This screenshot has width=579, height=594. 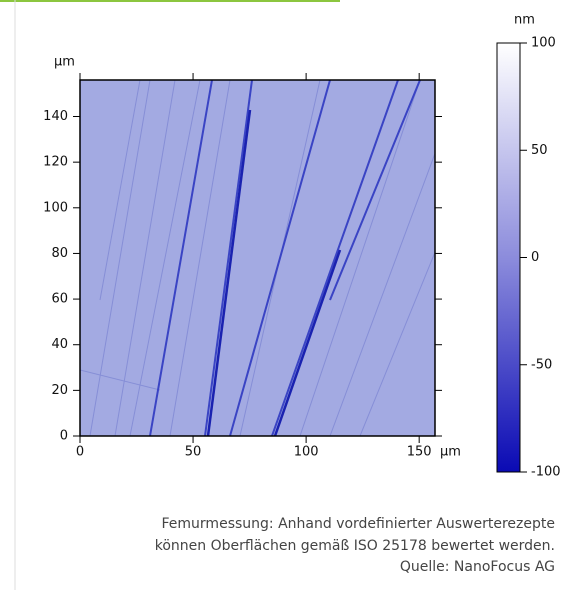 What do you see at coordinates (59, 390) in the screenshot?
I see `y-tick-label: 20` at bounding box center [59, 390].